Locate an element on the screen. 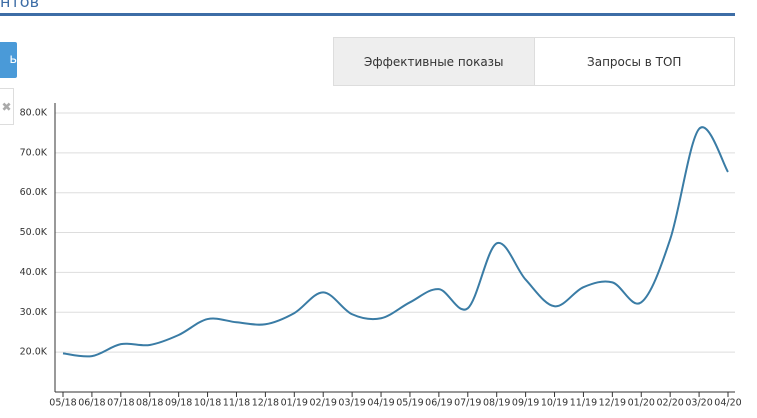 This screenshot has height=418, width=757. x-tick-label: 02/19 is located at coordinates (323, 403).